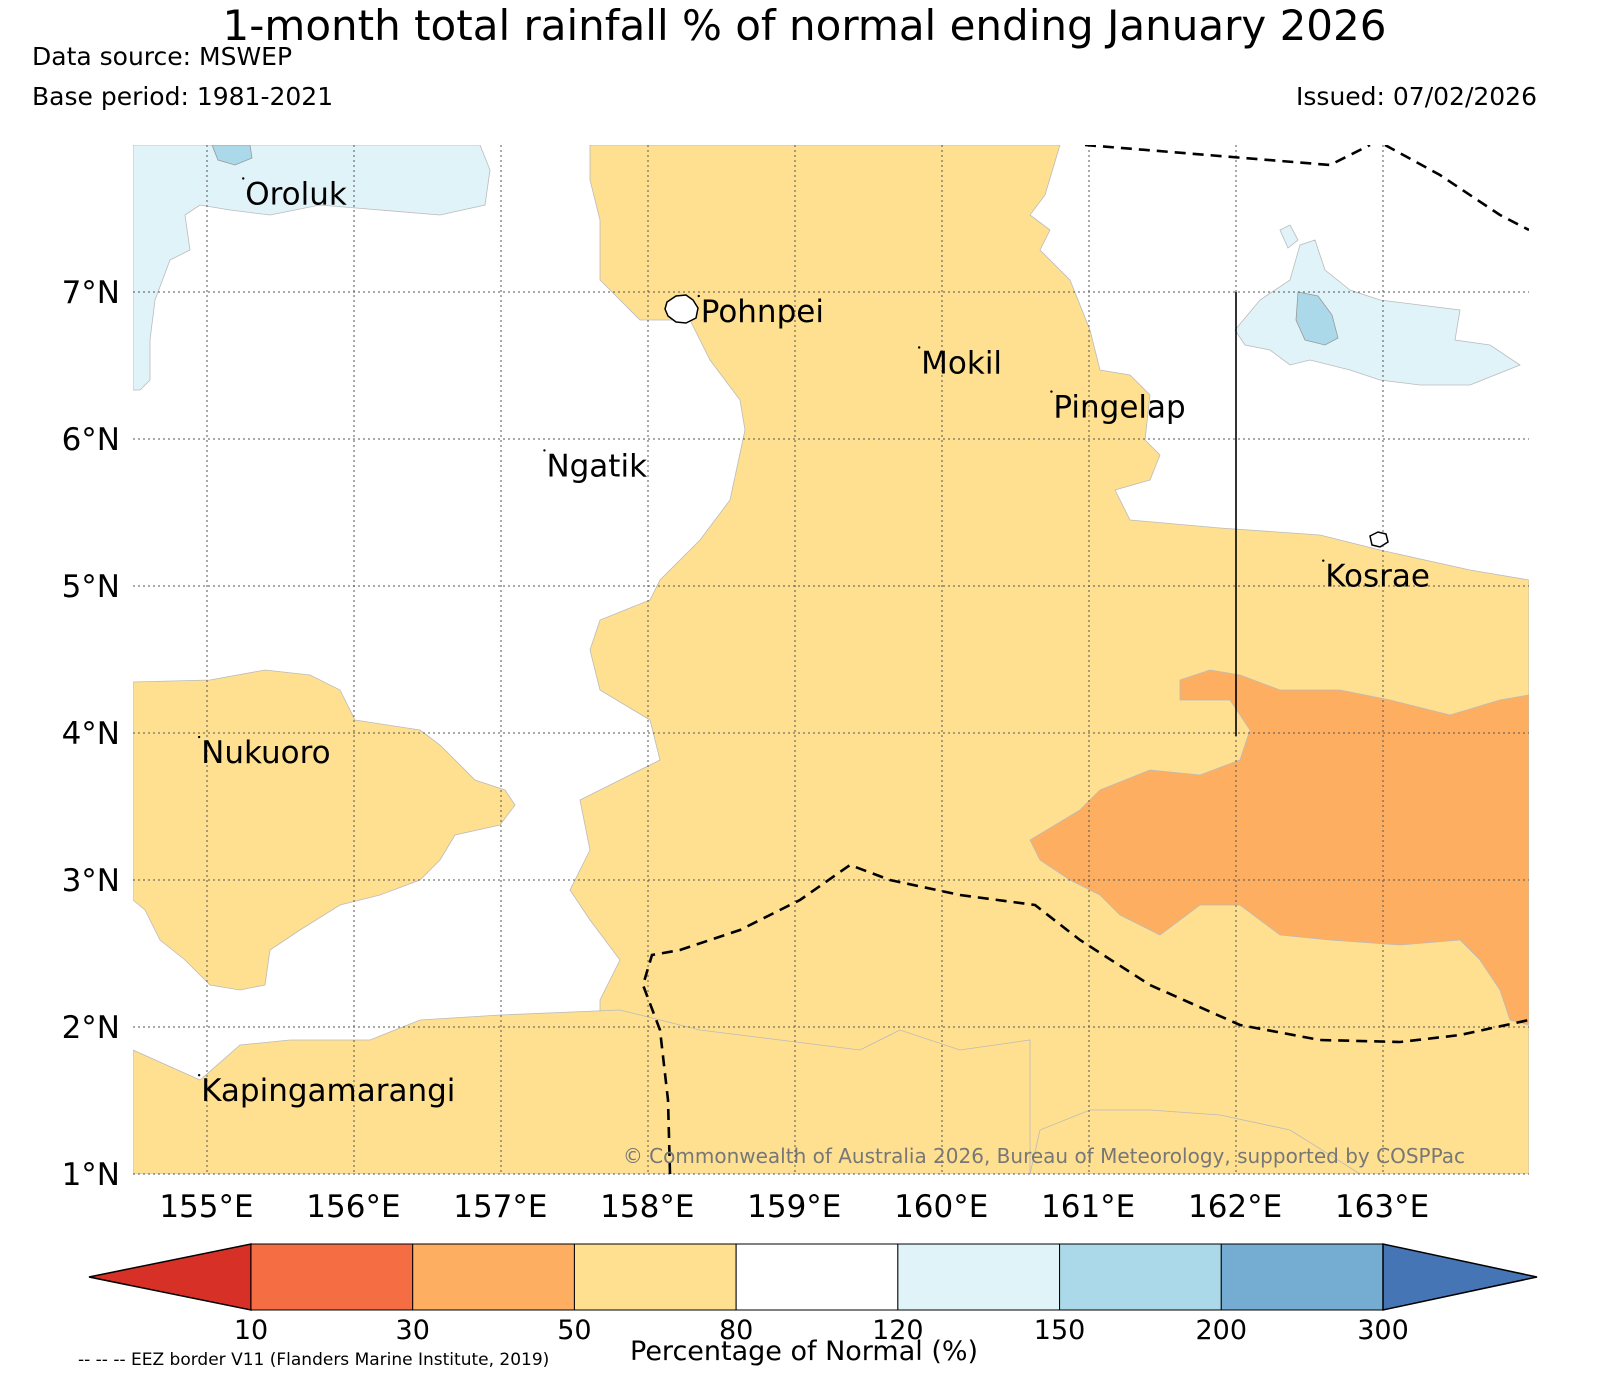 Image resolution: width=1609 pixels, height=1380 pixels. I want to click on lon-tick-label: 156°E, so click(353, 1207).